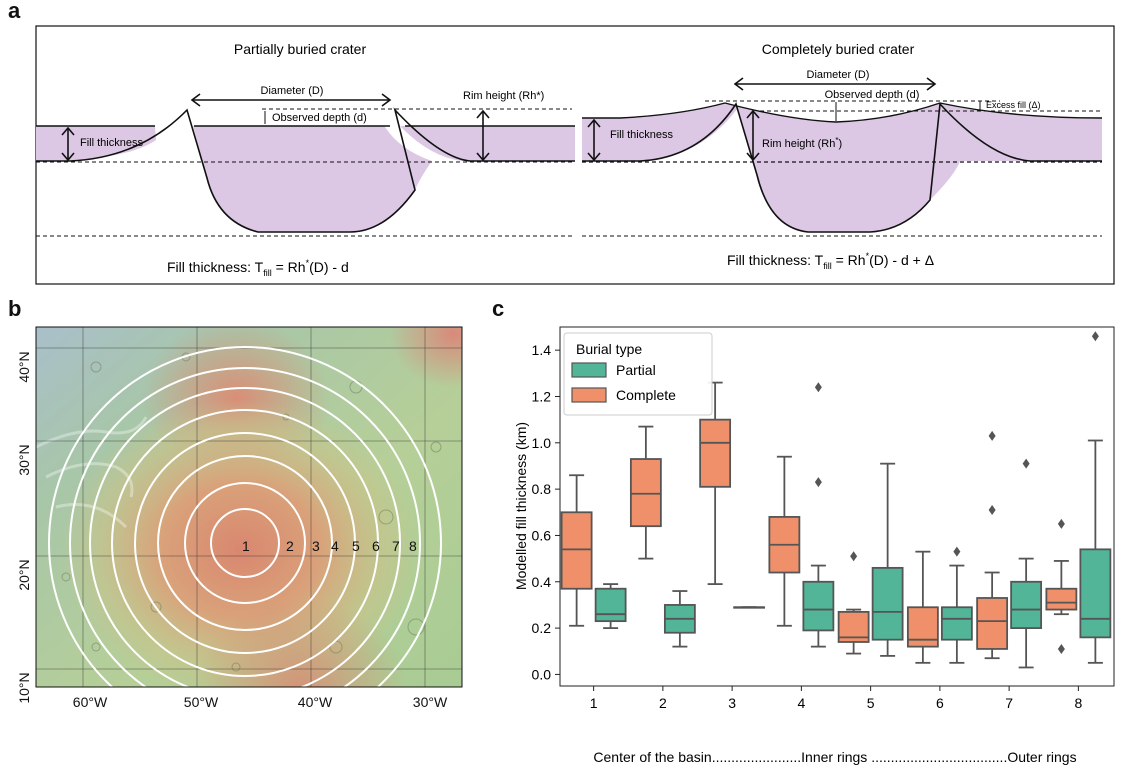 This screenshot has height=767, width=1124. What do you see at coordinates (753, 114) in the screenshot?
I see `complete-rim-arrowhead-top` at bounding box center [753, 114].